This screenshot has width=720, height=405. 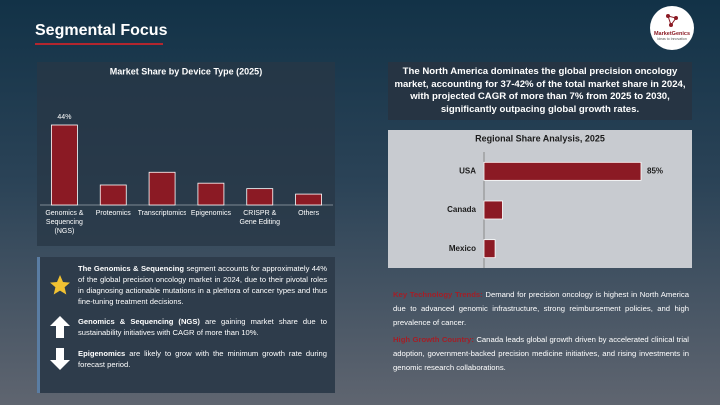 I want to click on category-label: CRISPR & Gene Editing, so click(x=259, y=218).